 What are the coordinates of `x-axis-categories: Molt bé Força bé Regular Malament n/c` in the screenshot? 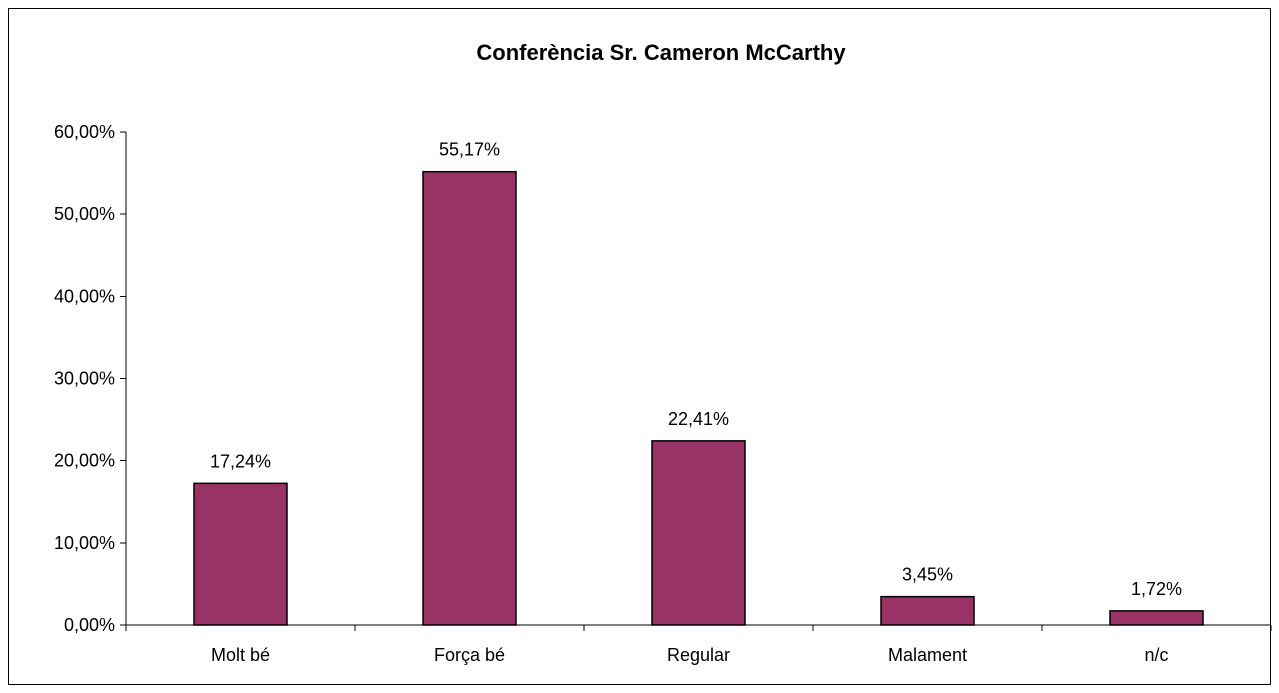 It's located at (698, 645).